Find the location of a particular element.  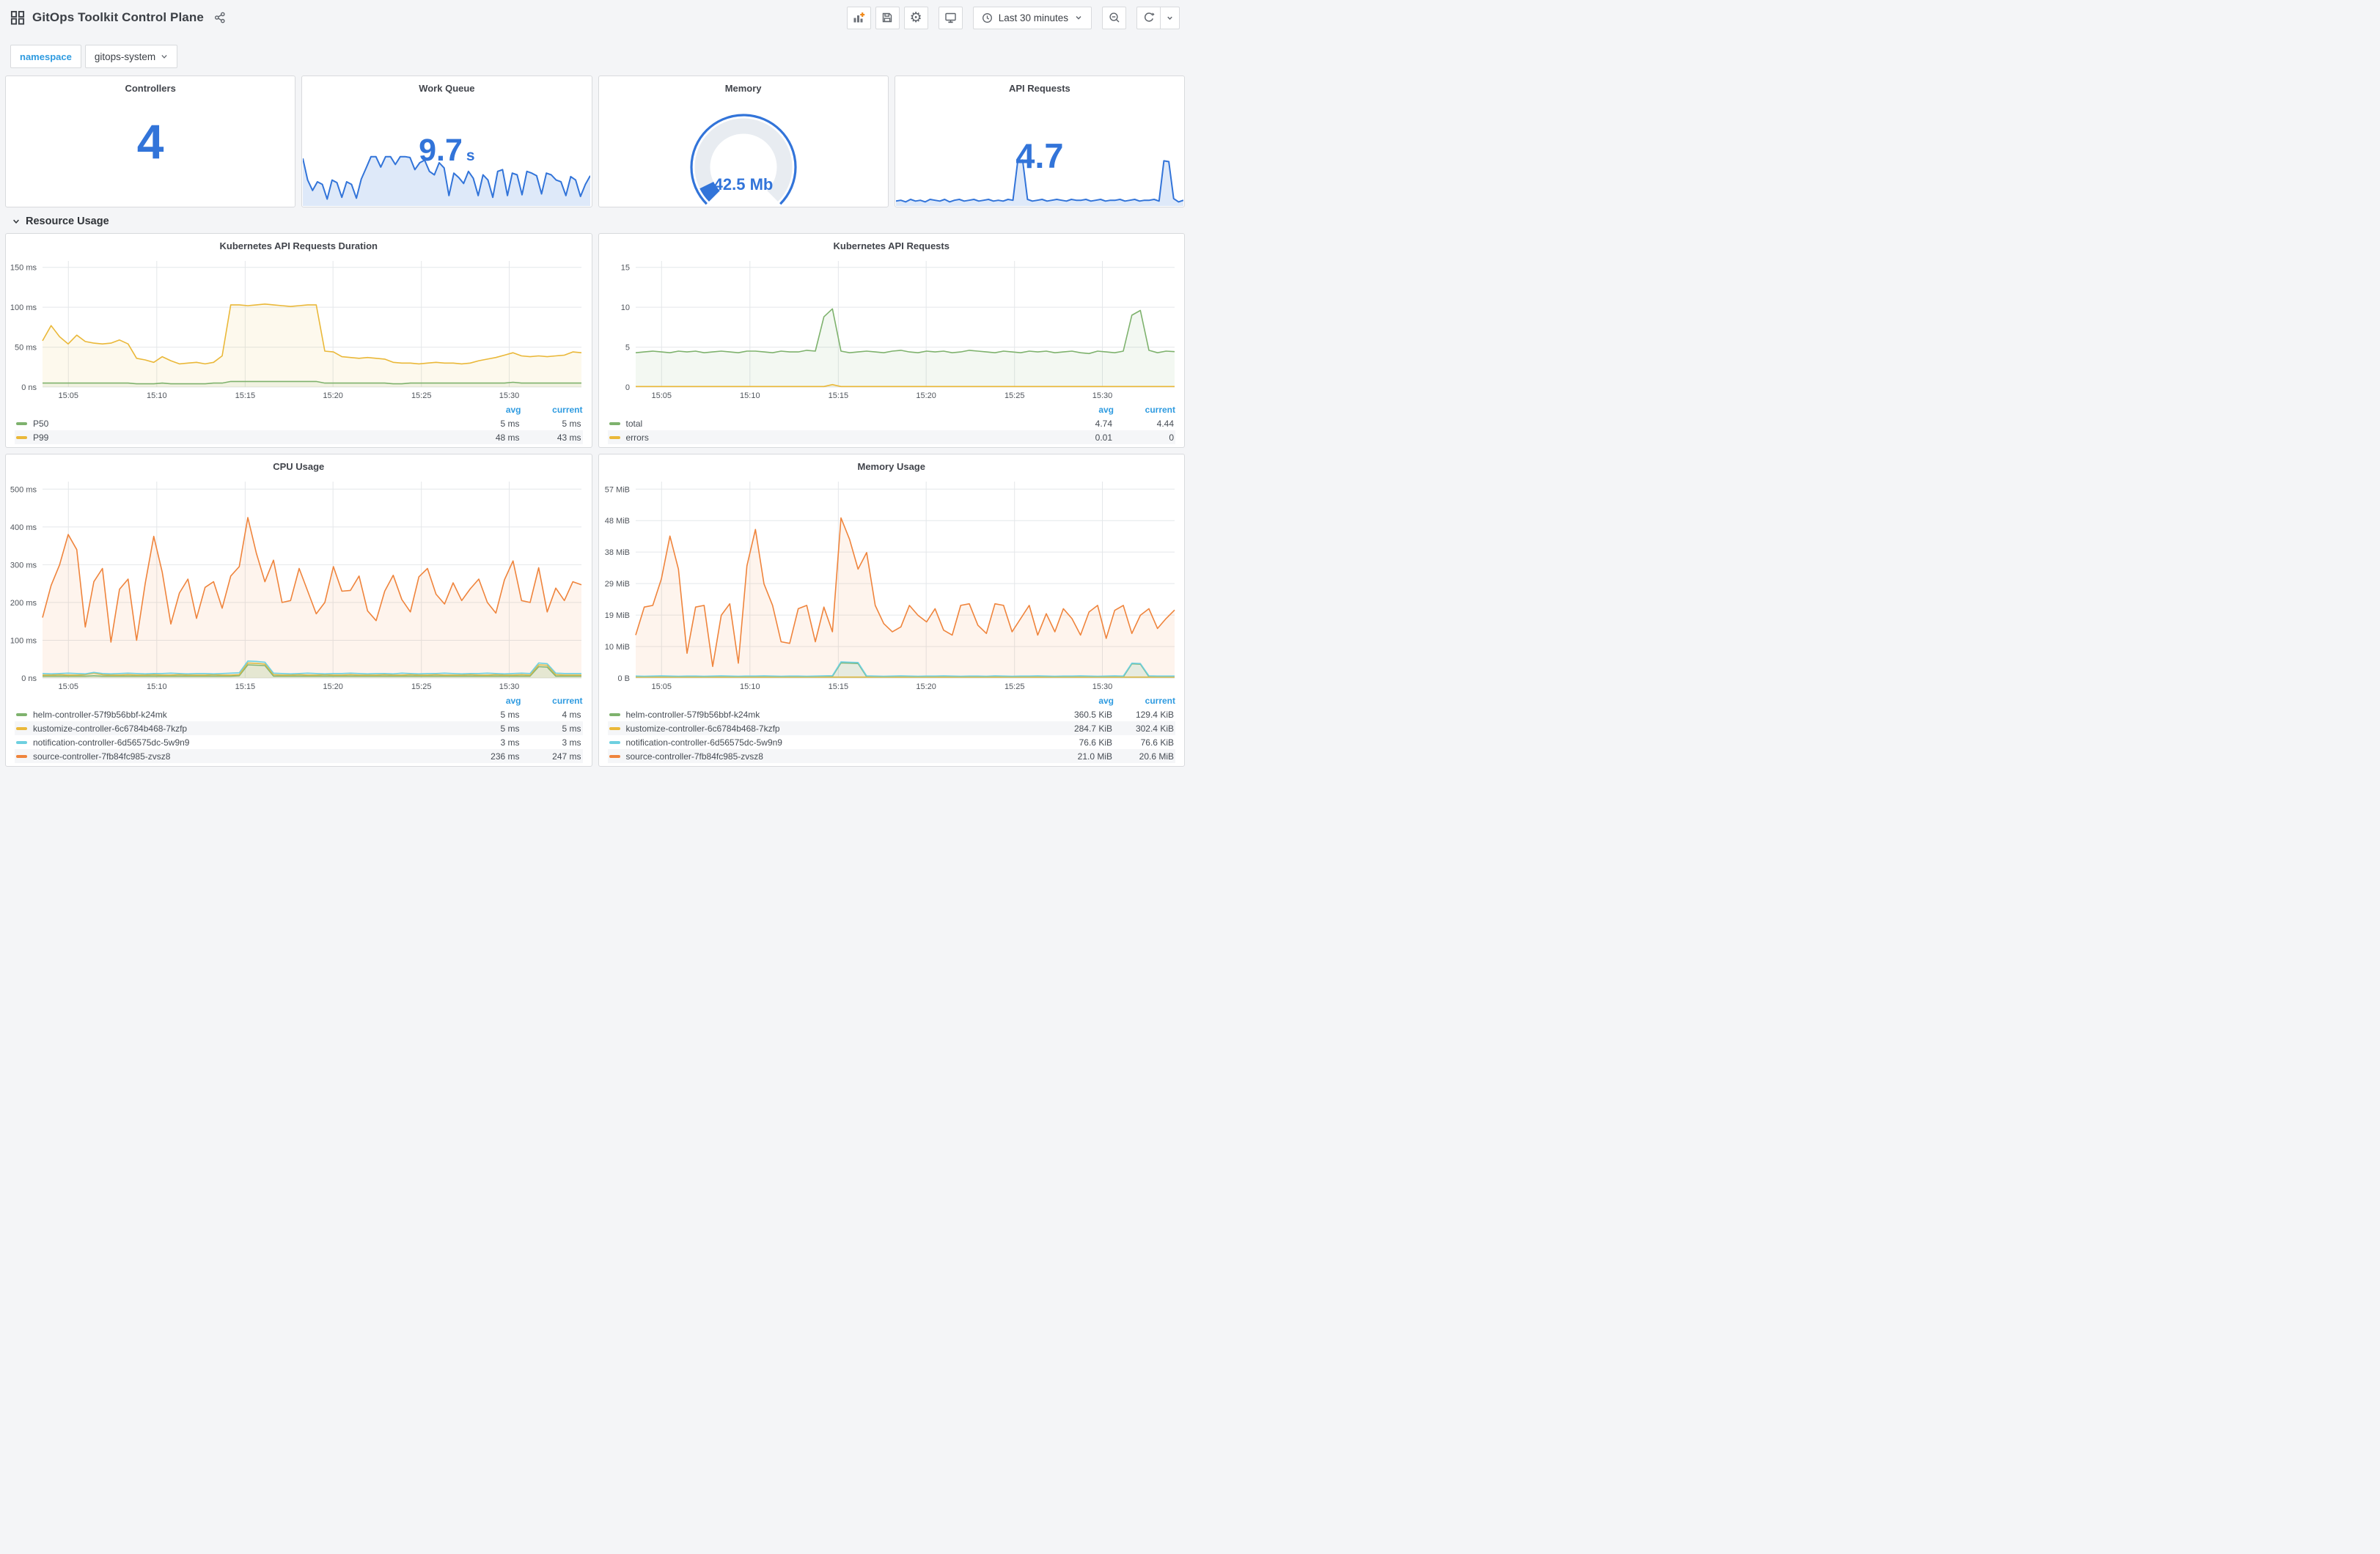

y-axis-tick-label: 38 MiB is located at coordinates (617, 552).